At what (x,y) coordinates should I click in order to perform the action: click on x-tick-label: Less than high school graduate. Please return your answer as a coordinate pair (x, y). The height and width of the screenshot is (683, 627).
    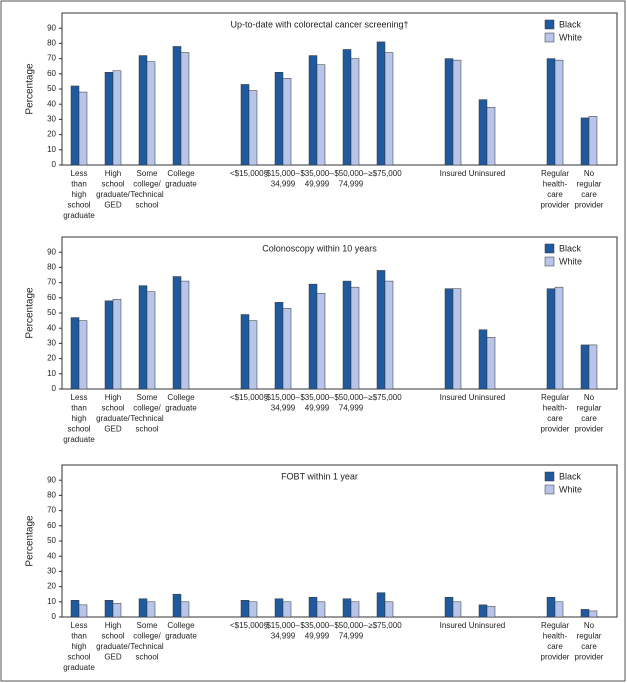
    Looking at the image, I should click on (79, 646).